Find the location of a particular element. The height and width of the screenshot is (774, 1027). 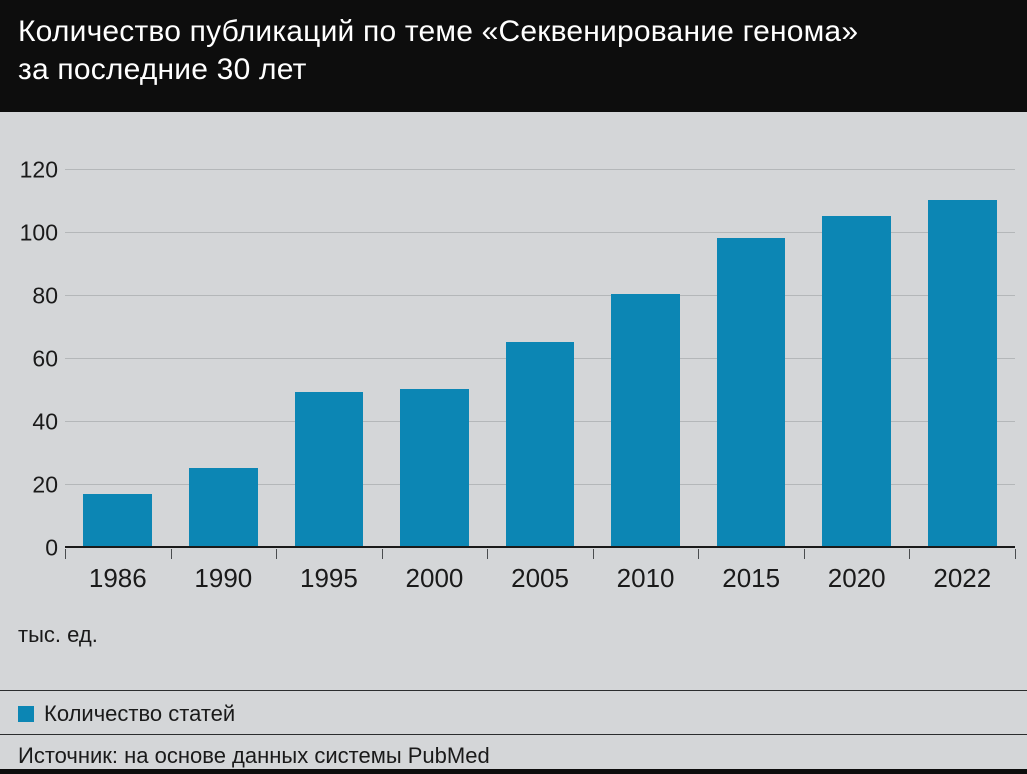

y-tick-label: 40 is located at coordinates (45, 421).